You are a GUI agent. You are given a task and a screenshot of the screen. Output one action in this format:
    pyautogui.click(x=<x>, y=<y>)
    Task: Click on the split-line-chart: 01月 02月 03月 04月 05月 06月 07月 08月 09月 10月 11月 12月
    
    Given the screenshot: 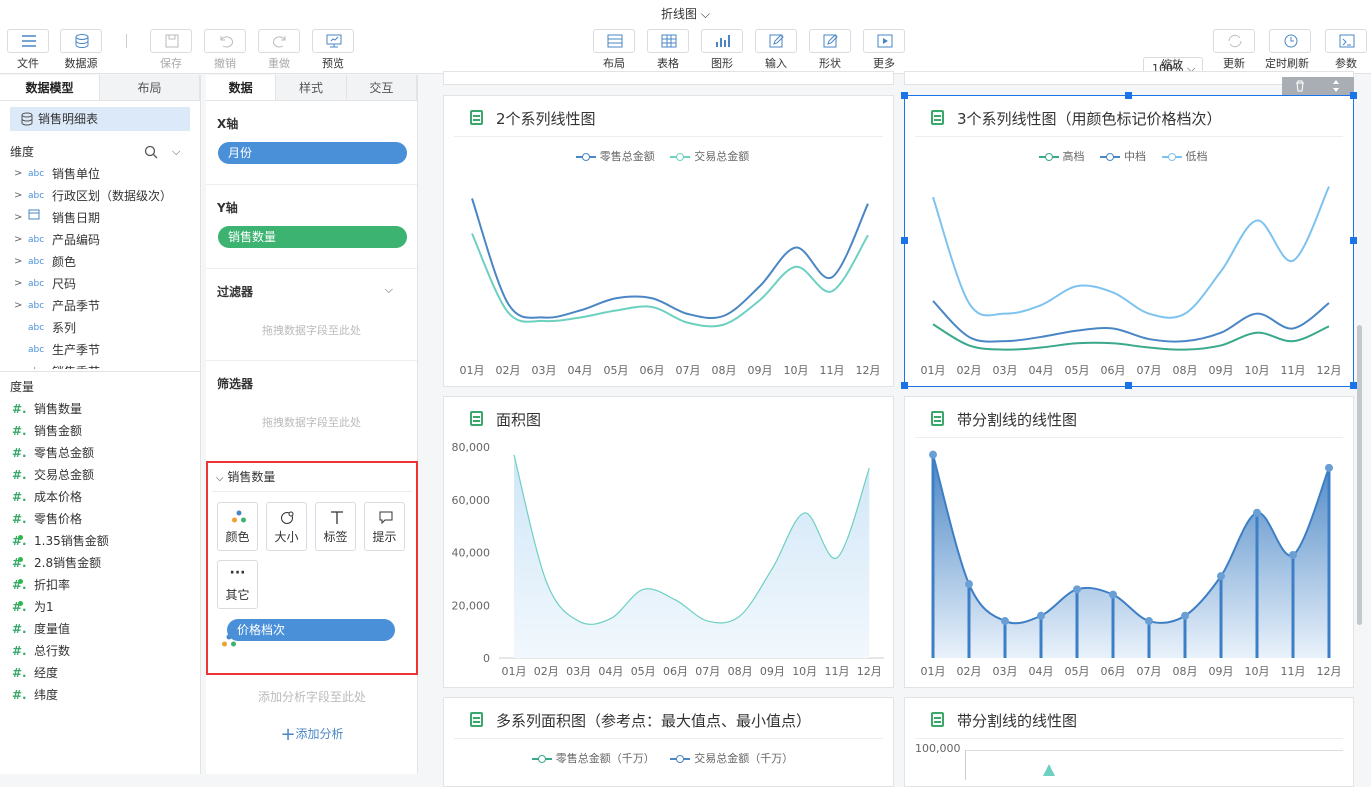 What is the action you would take?
    pyautogui.click(x=1130, y=543)
    